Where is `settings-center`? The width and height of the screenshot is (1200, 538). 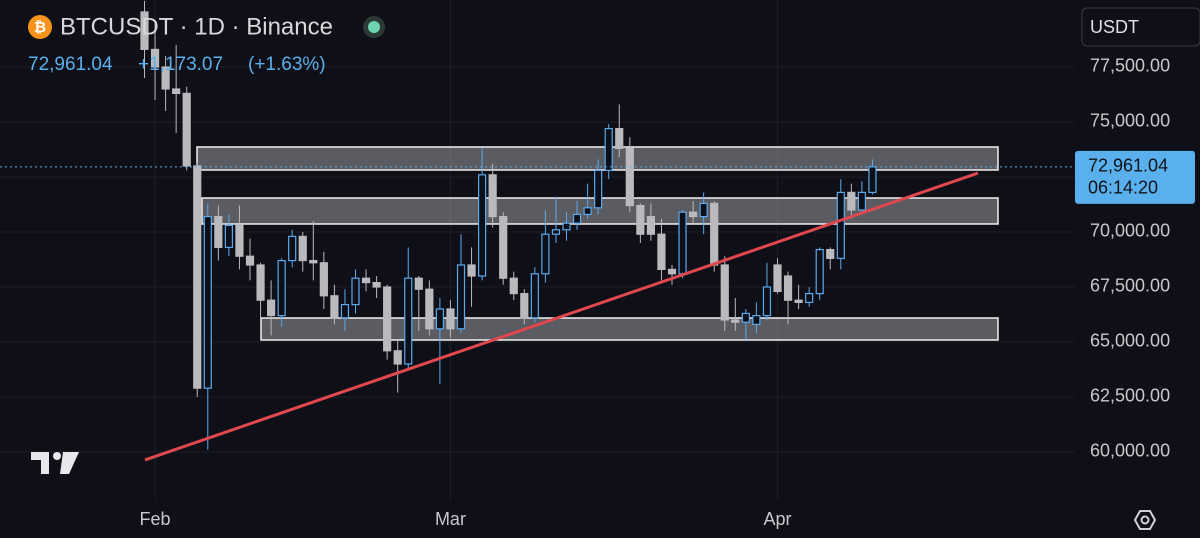
settings-center is located at coordinates (1145, 520).